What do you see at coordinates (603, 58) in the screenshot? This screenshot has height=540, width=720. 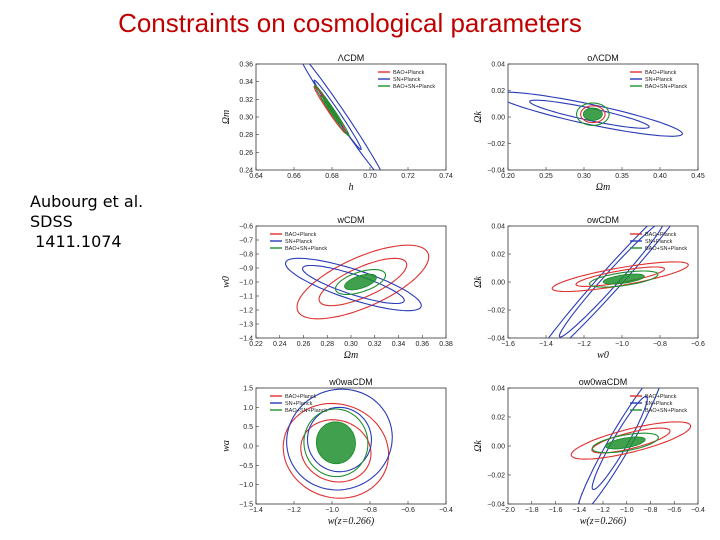 I see `panel-title: oΛCDM` at bounding box center [603, 58].